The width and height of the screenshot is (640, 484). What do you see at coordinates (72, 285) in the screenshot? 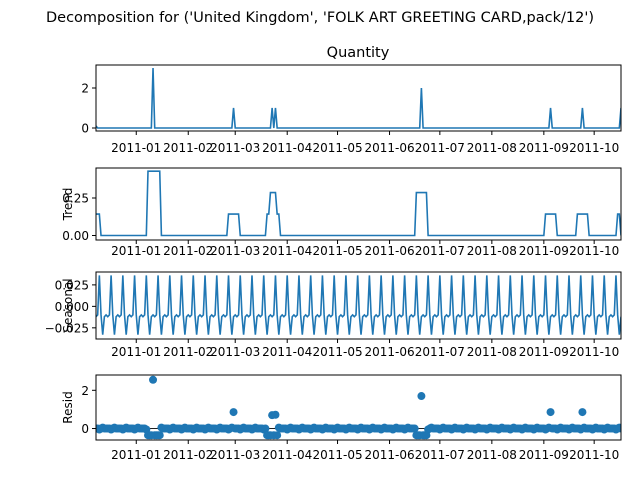
I see `y-tick-label: 0.025` at bounding box center [72, 285].